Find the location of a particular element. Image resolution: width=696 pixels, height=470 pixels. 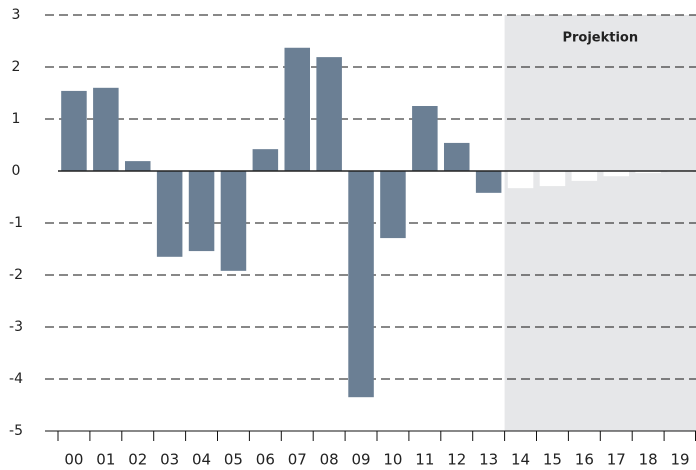

x-tick-label: 01 is located at coordinates (105, 460).